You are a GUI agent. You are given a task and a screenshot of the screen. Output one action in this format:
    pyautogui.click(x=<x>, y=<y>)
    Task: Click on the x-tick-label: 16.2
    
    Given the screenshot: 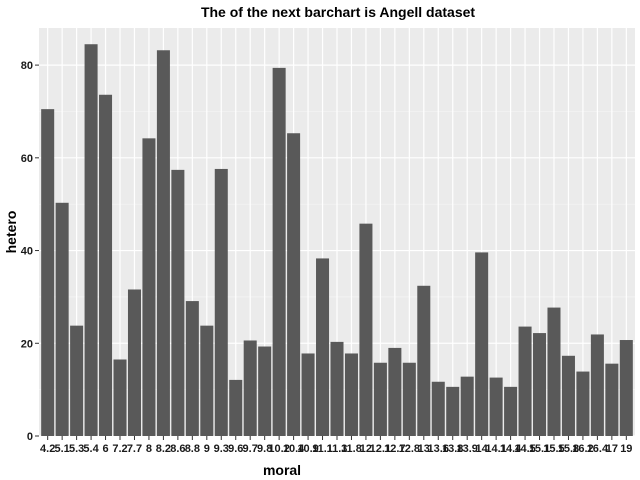 What is the action you would take?
    pyautogui.click(x=582, y=449)
    